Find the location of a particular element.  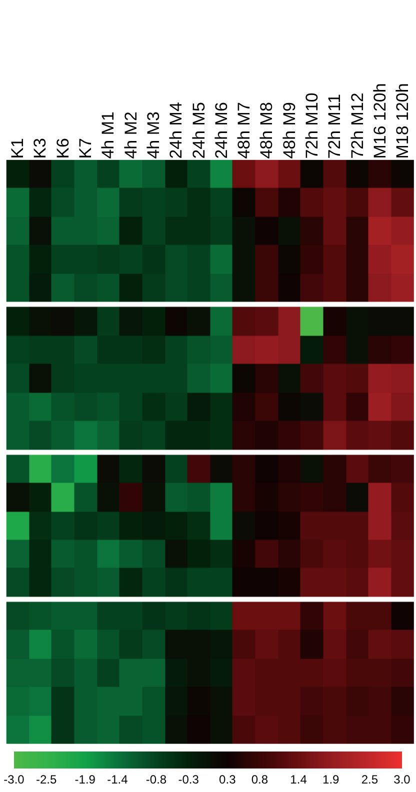

color-bar-label: 1.9 is located at coordinates (331, 779).